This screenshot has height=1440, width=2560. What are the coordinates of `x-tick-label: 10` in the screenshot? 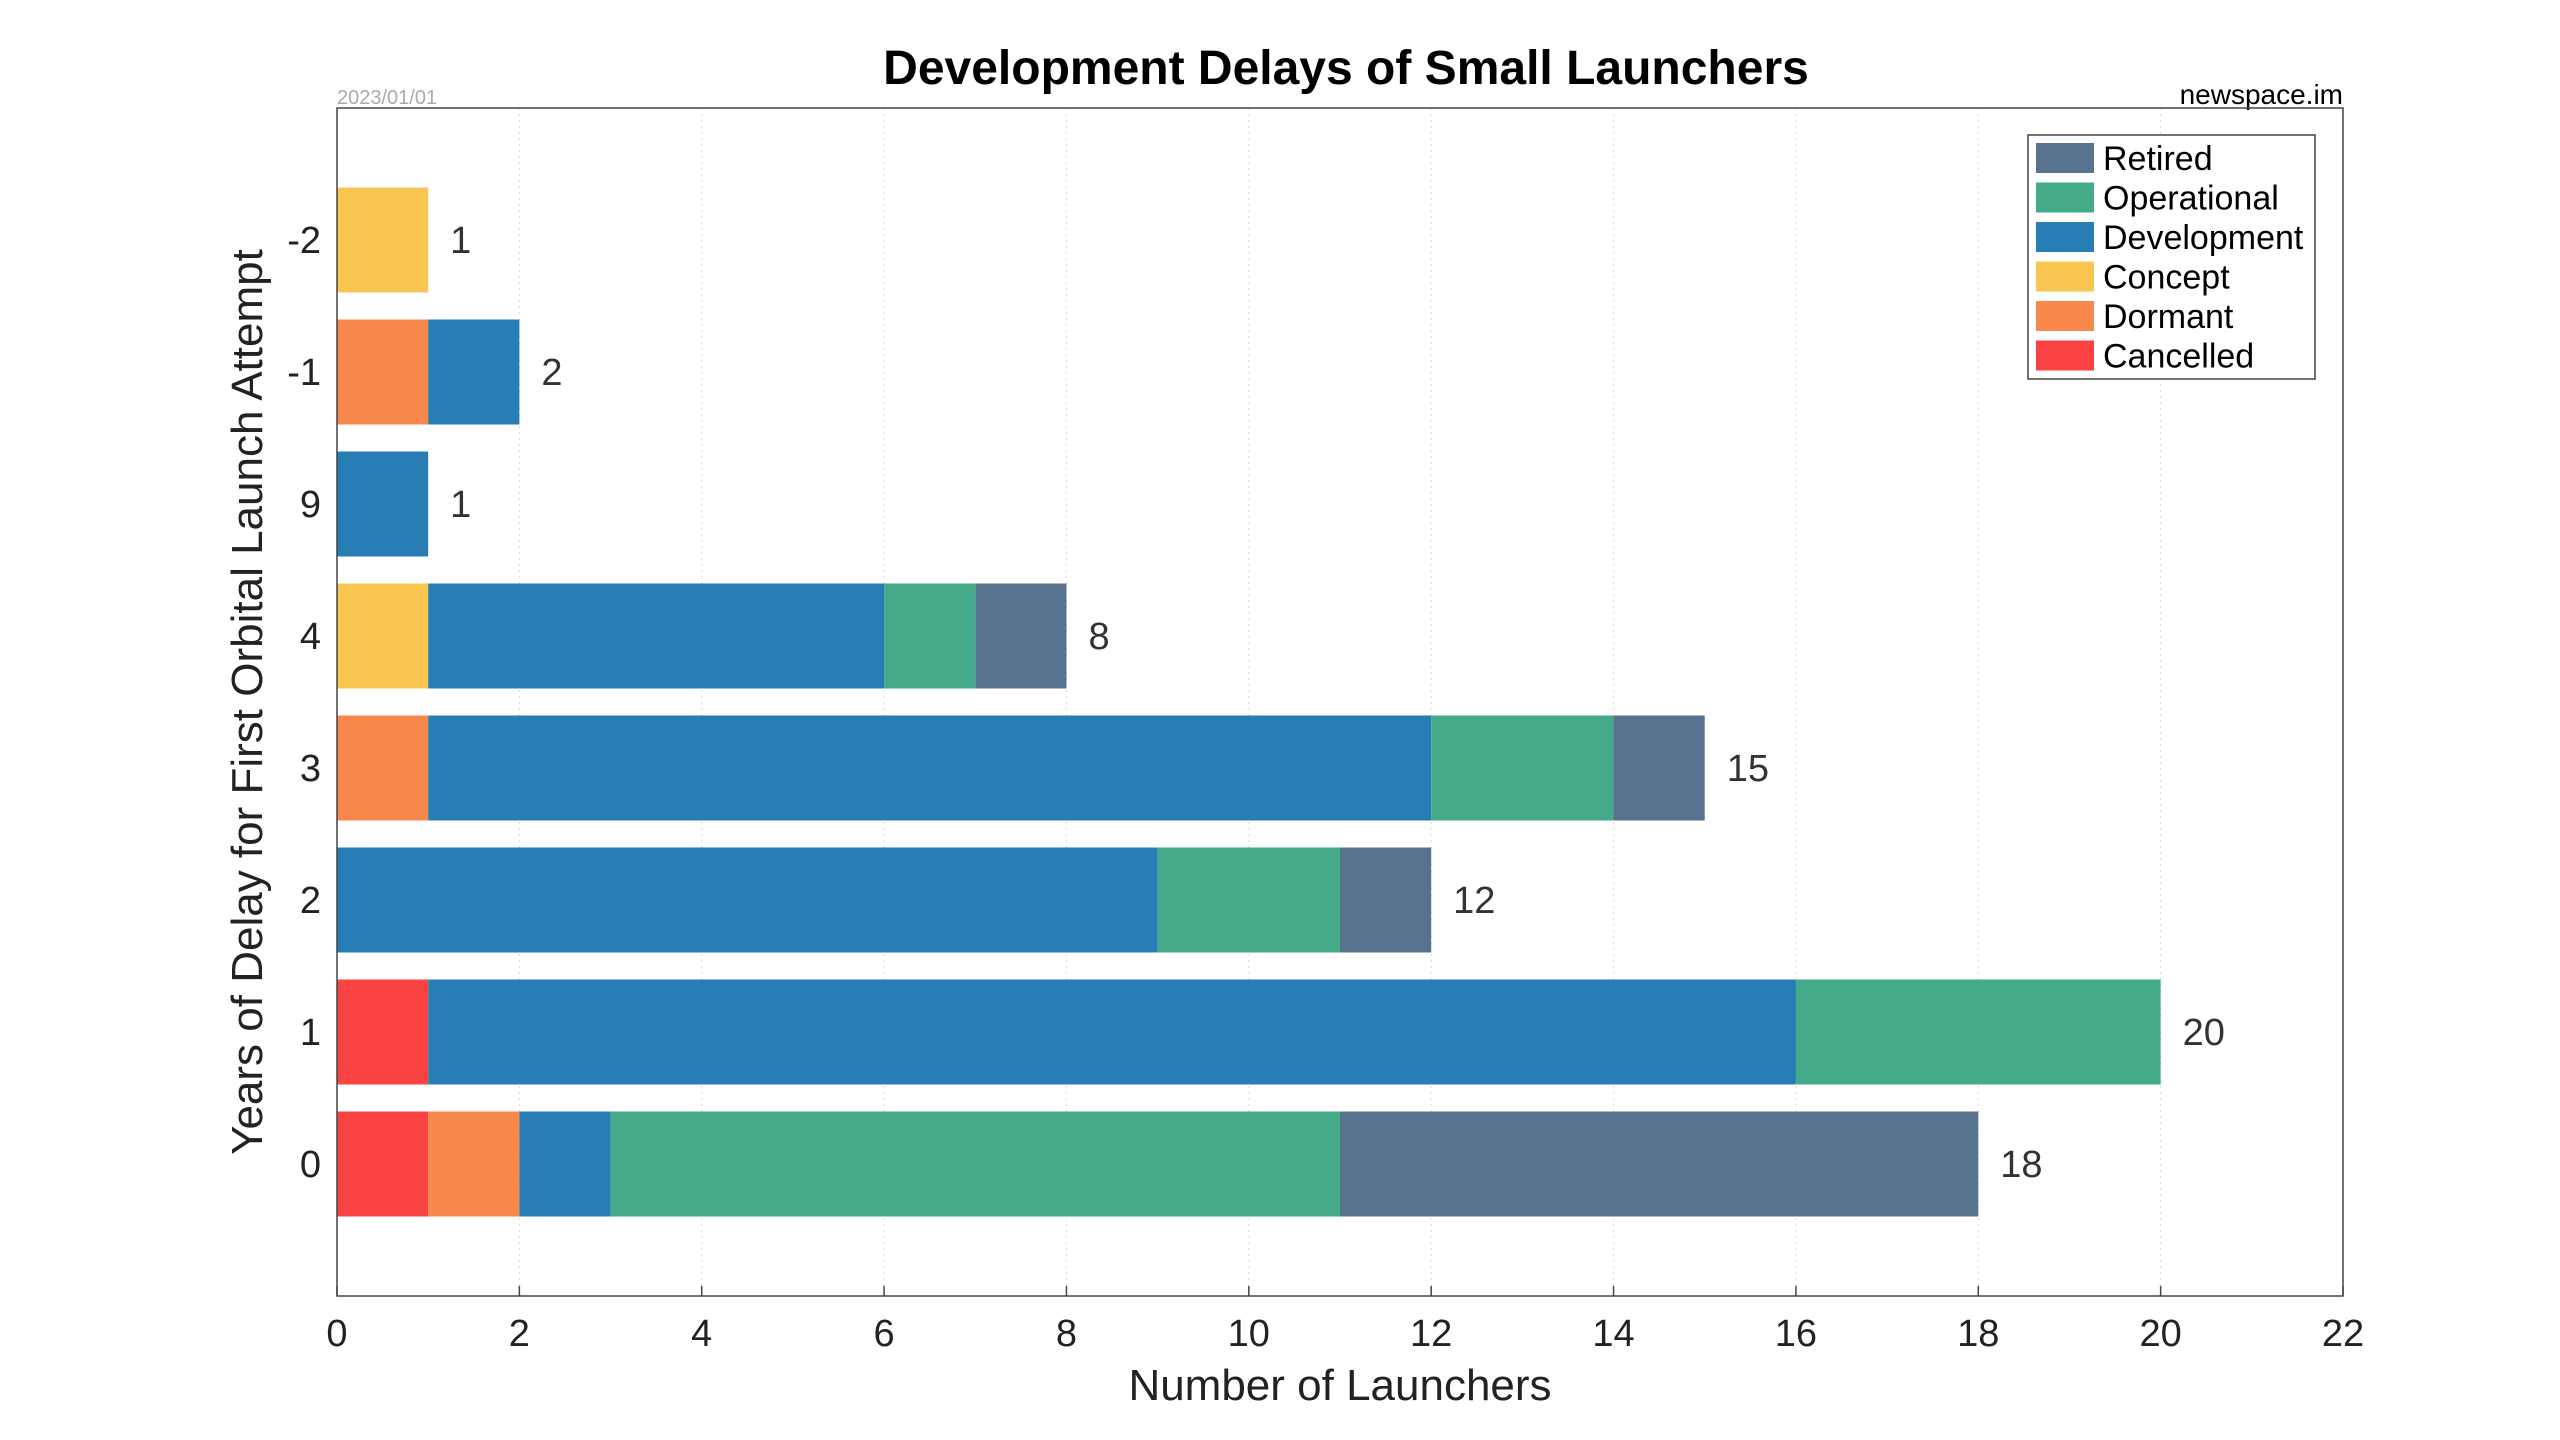 It's located at (1249, 1334).